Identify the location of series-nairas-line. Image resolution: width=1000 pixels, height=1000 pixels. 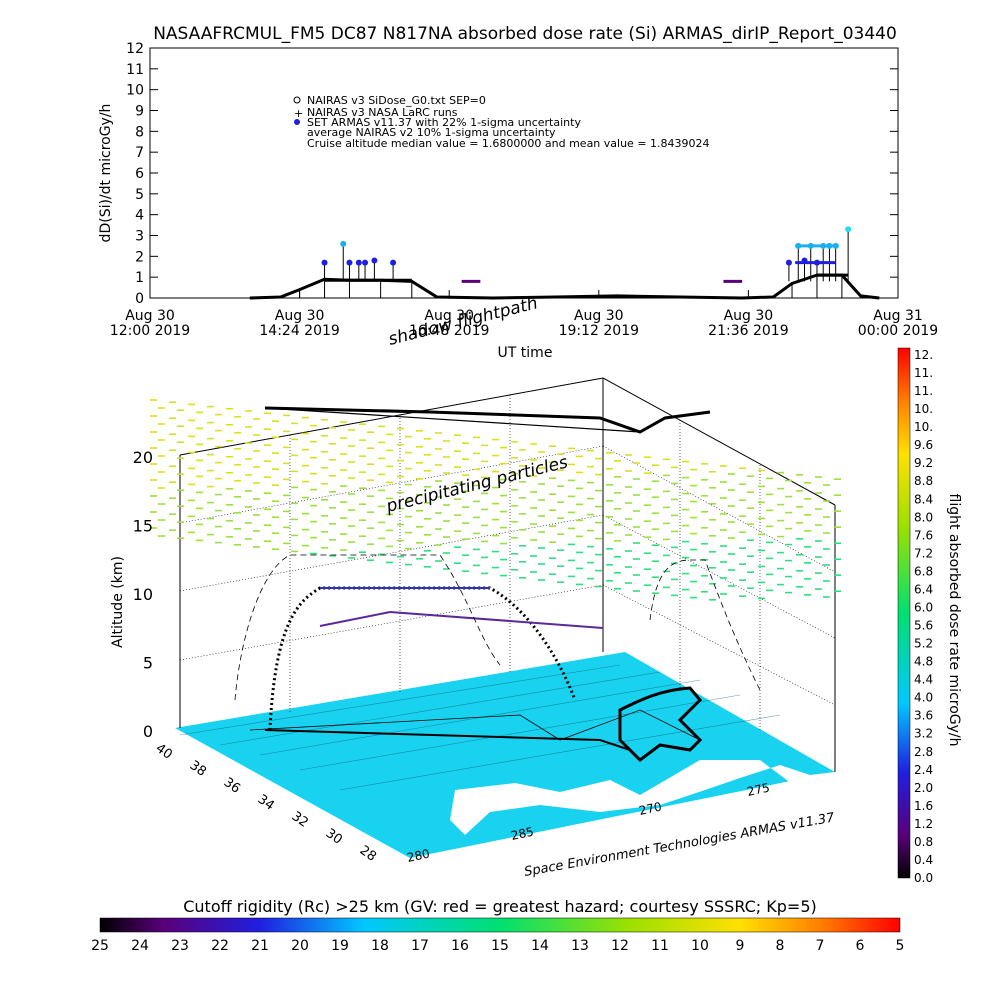
(564, 286).